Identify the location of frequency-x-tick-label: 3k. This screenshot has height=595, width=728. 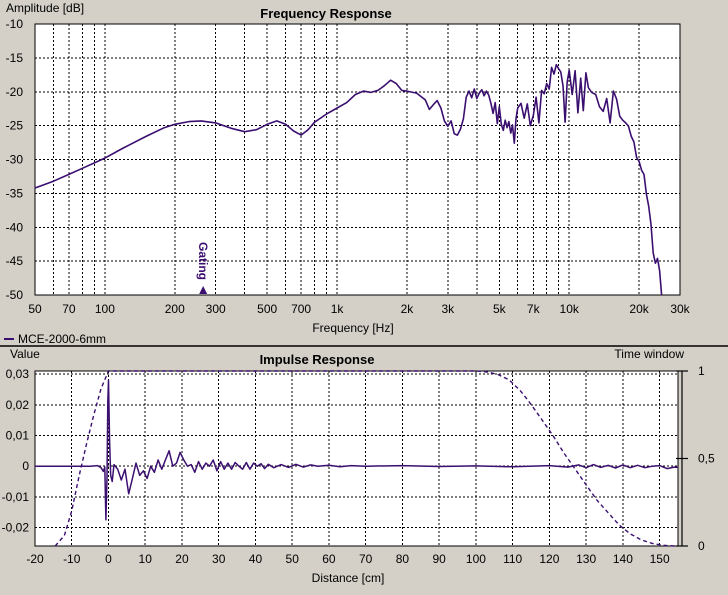
(448, 309).